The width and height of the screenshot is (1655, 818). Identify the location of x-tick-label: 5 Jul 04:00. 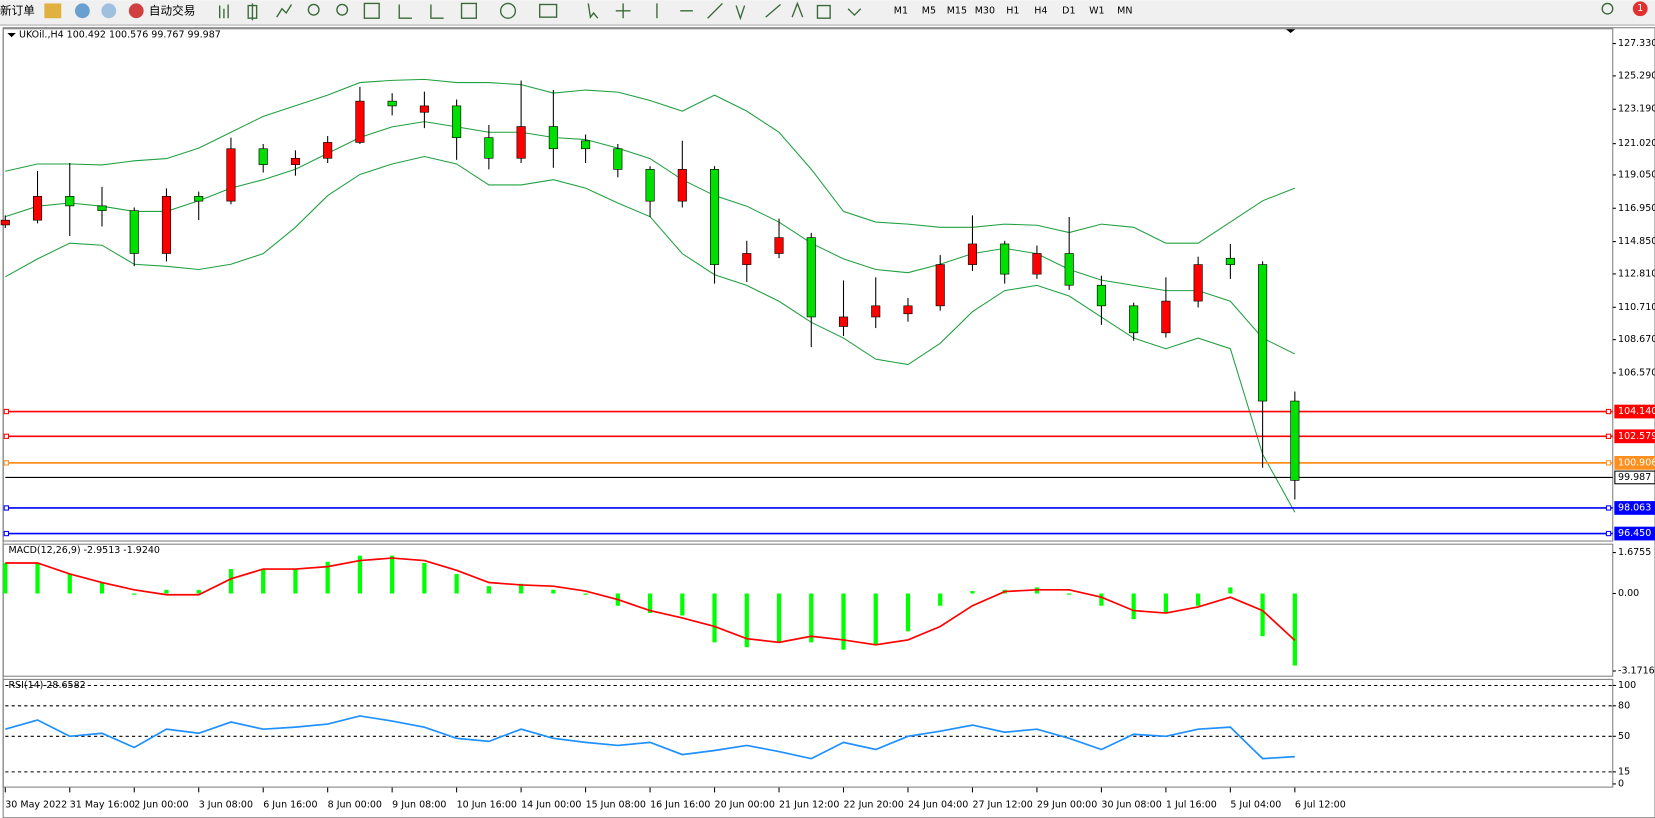
(1255, 805).